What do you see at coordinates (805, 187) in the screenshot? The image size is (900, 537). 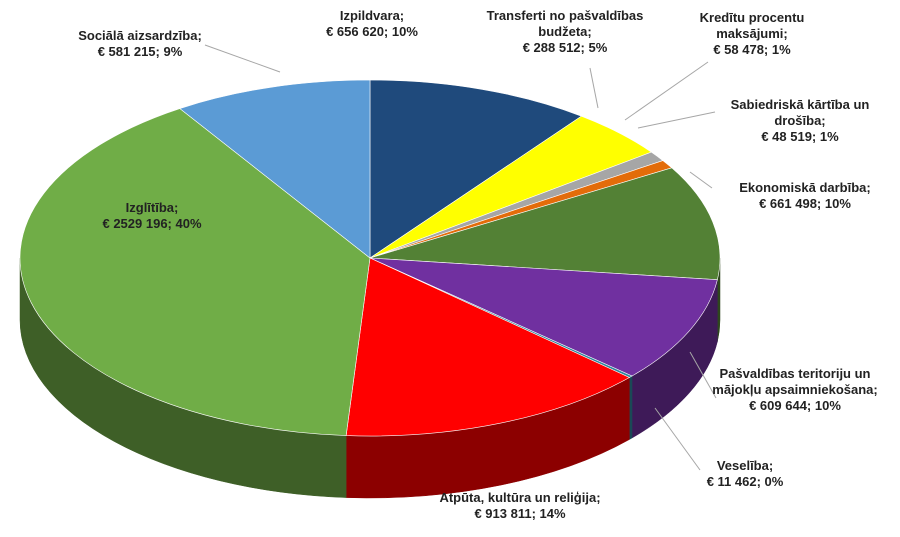 I see `category-label: Ekonomiskā darbība;` at bounding box center [805, 187].